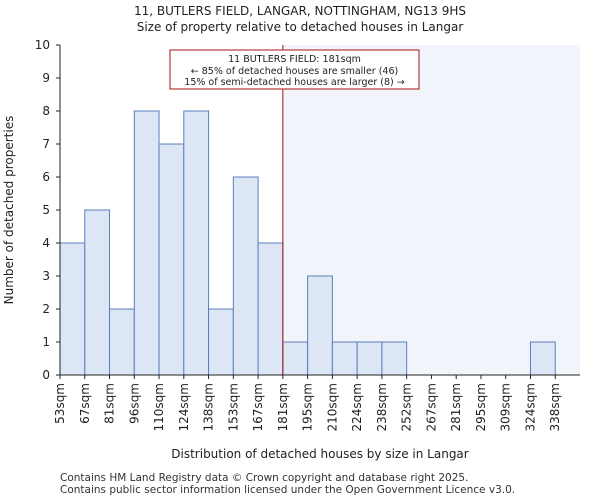 The width and height of the screenshot is (600, 500). What do you see at coordinates (270, 309) in the screenshot?
I see `bar-167sqm` at bounding box center [270, 309].